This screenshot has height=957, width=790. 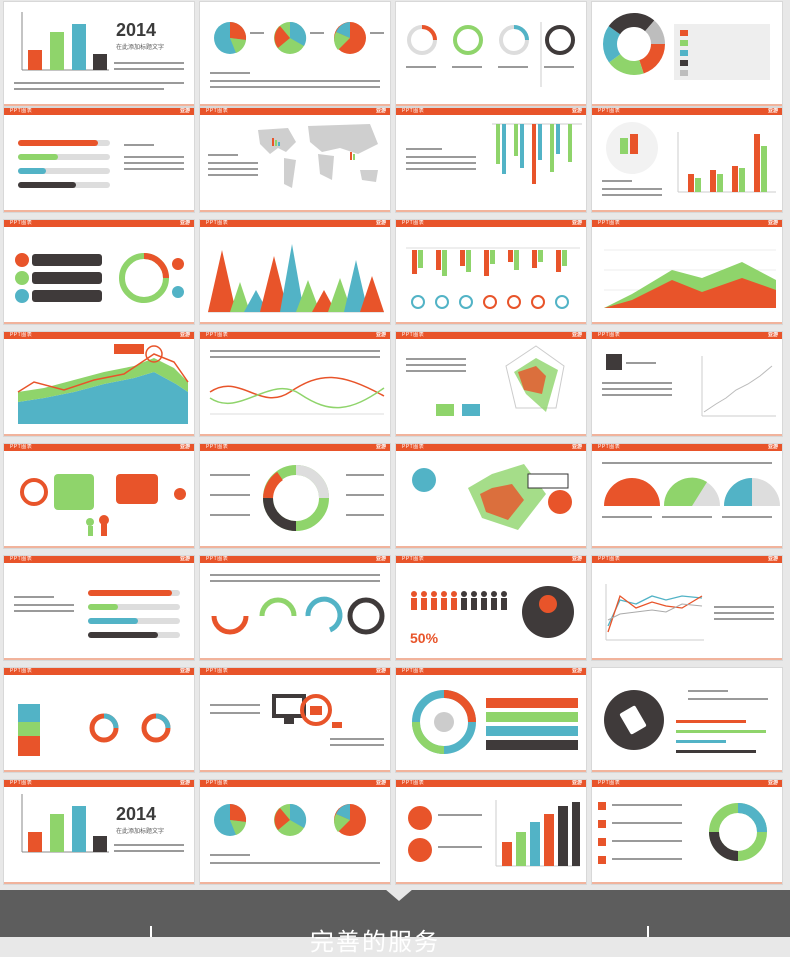 I want to click on slide-half-gauges: PPT图表 亚游, so click(x=687, y=496).